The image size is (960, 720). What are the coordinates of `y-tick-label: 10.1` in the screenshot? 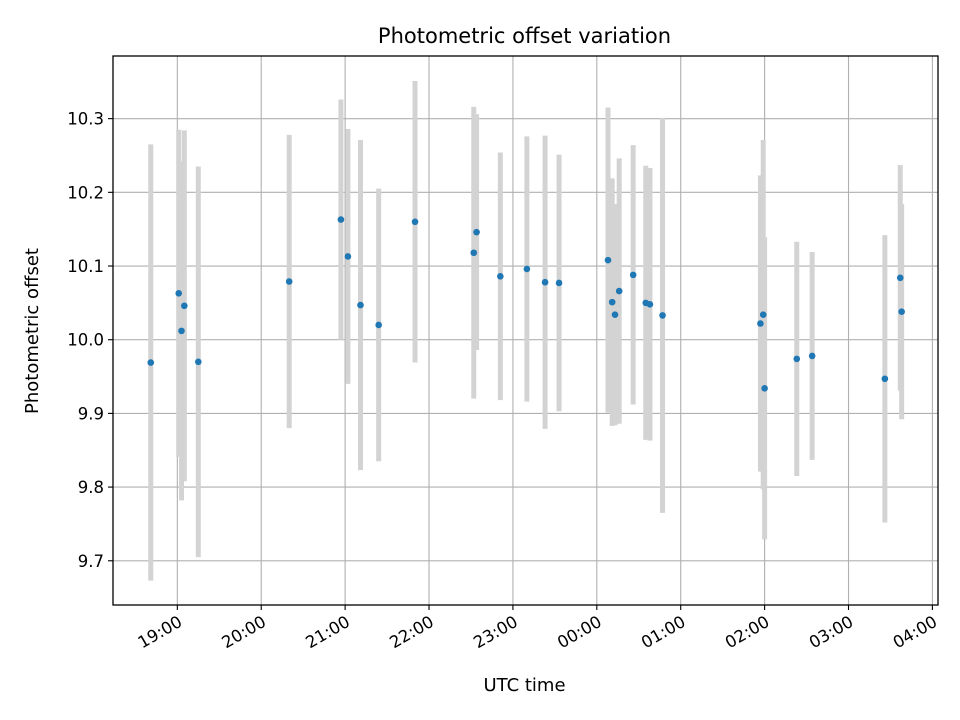 It's located at (85, 266).